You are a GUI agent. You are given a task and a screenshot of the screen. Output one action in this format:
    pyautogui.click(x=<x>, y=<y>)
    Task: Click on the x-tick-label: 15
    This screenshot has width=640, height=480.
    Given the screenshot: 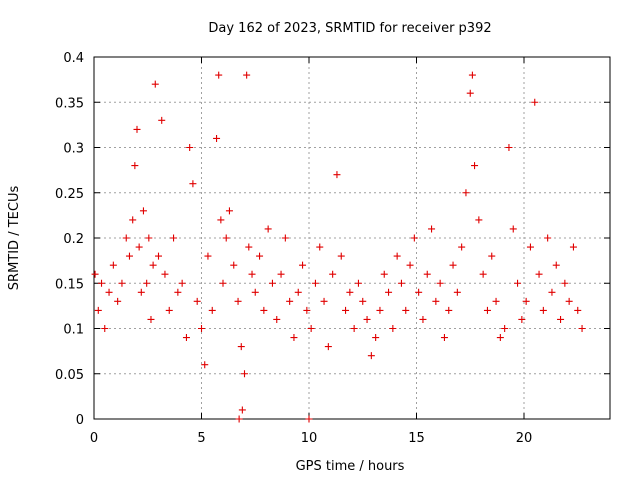 What is the action you would take?
    pyautogui.click(x=416, y=438)
    